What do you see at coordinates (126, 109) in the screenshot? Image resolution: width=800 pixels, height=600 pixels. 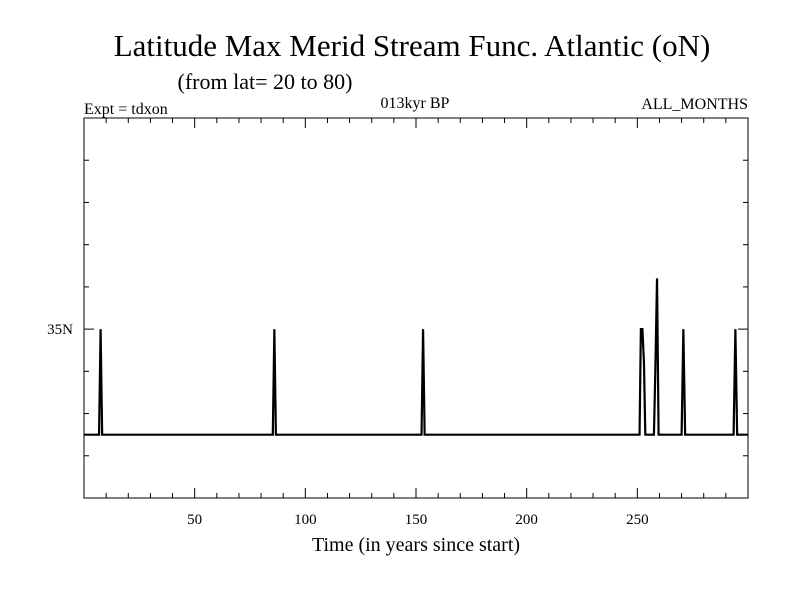 I see `experiment-note: Expt = tdxon` at bounding box center [126, 109].